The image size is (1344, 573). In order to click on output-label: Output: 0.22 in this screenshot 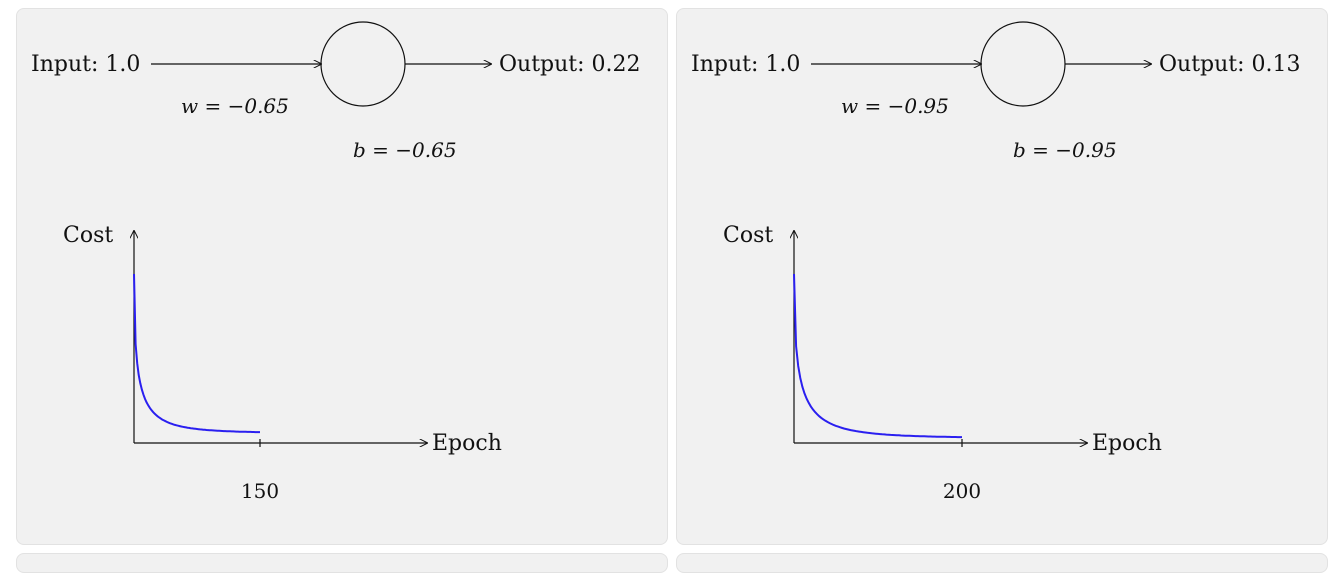, I will do `click(570, 64)`.